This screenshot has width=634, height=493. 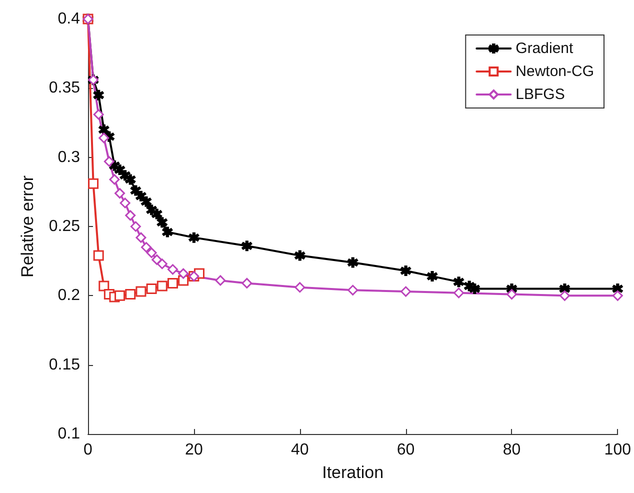 I want to click on y-tick-label: 0.4, so click(x=69, y=19).